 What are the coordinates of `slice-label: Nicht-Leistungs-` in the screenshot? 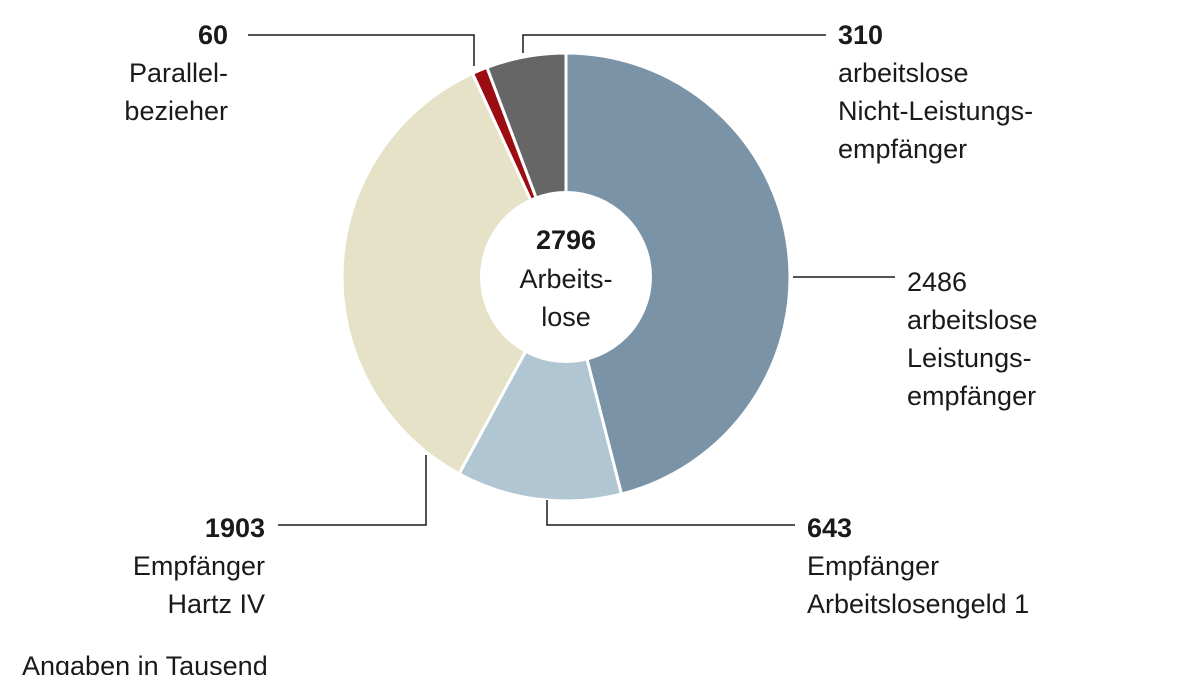 It's located at (935, 111).